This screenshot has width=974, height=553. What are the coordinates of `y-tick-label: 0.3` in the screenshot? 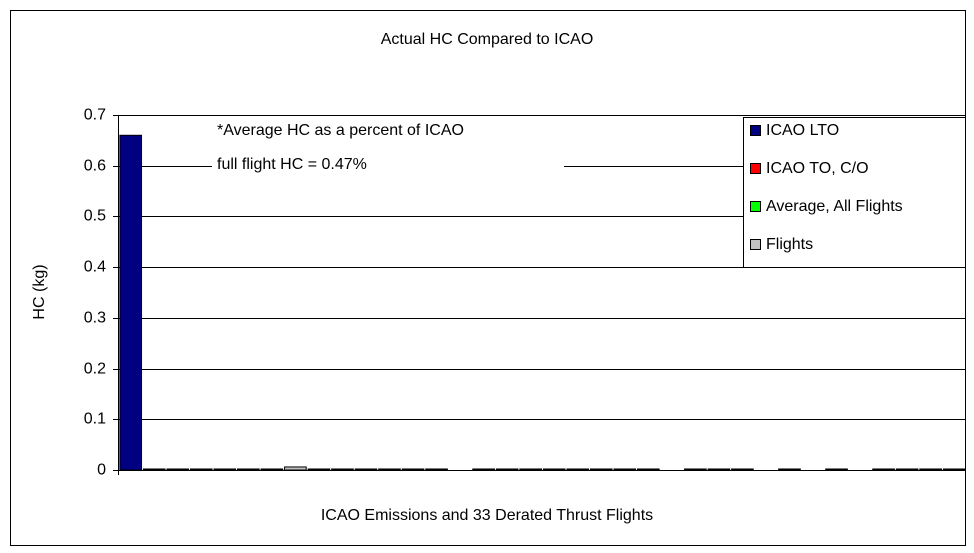 It's located at (95, 318).